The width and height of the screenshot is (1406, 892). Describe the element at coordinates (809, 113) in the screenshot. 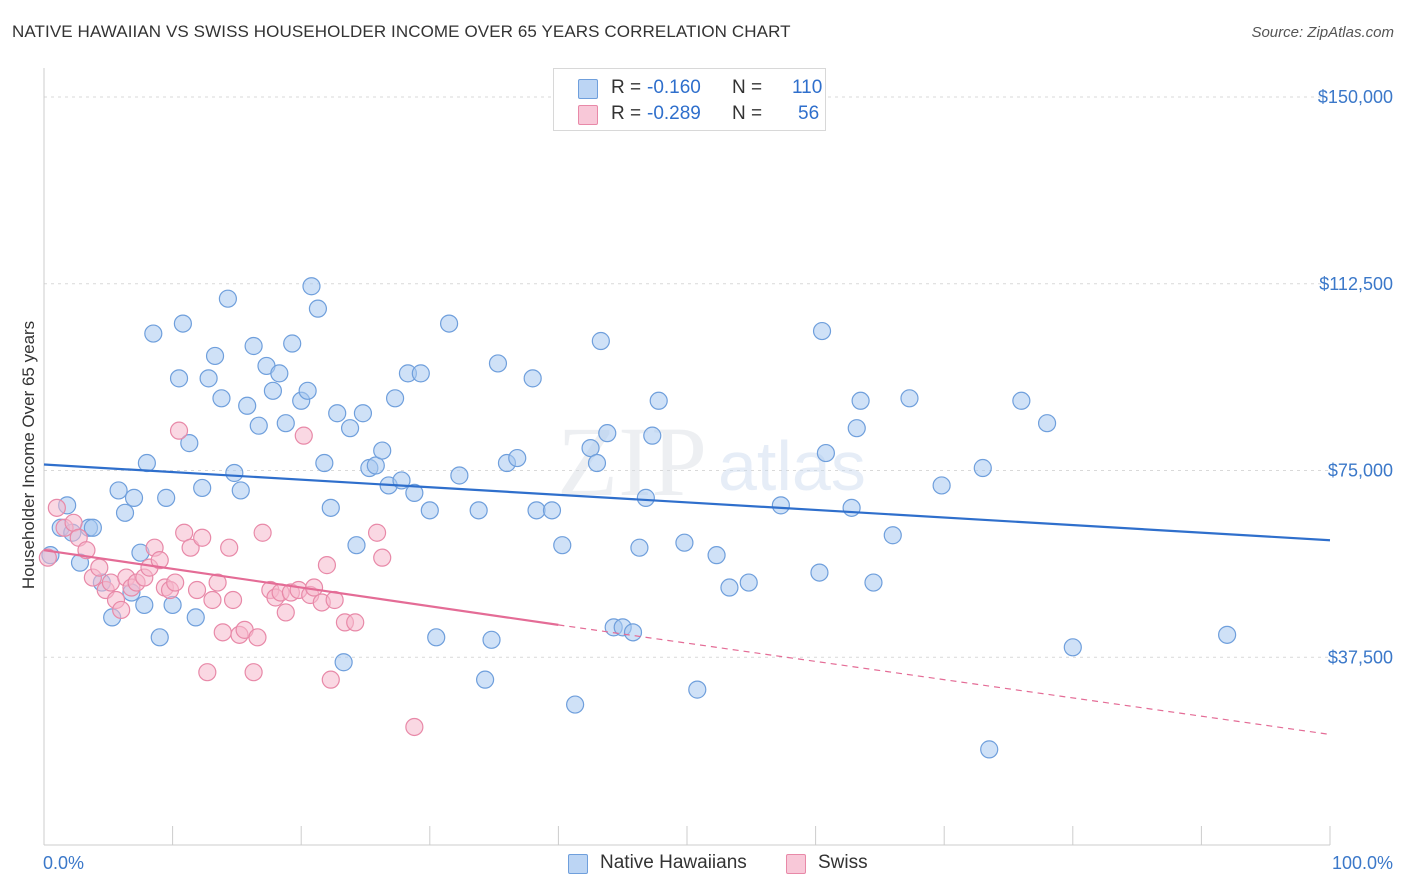

I see `legend-n-value: 56` at that location.